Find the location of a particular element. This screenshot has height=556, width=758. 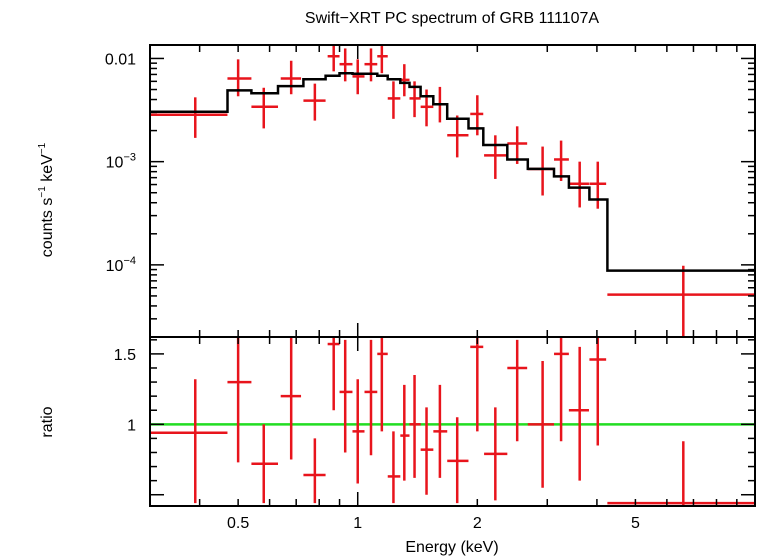

x-tick-label: 5 is located at coordinates (635, 523).